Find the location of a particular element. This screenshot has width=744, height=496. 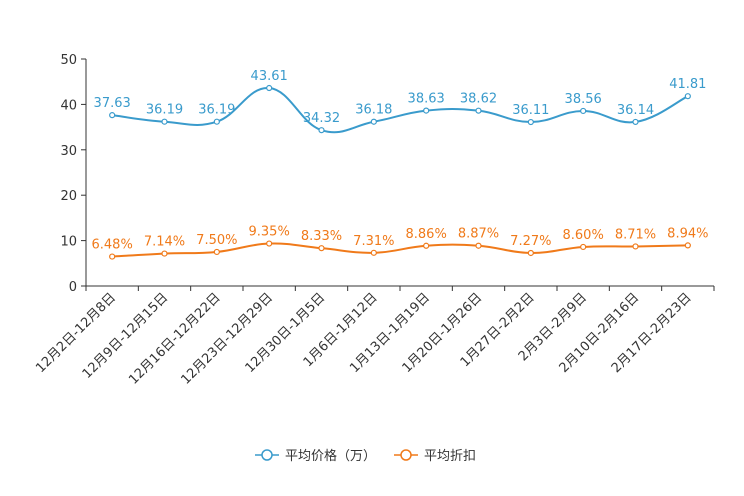

data-label: 8.60% is located at coordinates (583, 235).